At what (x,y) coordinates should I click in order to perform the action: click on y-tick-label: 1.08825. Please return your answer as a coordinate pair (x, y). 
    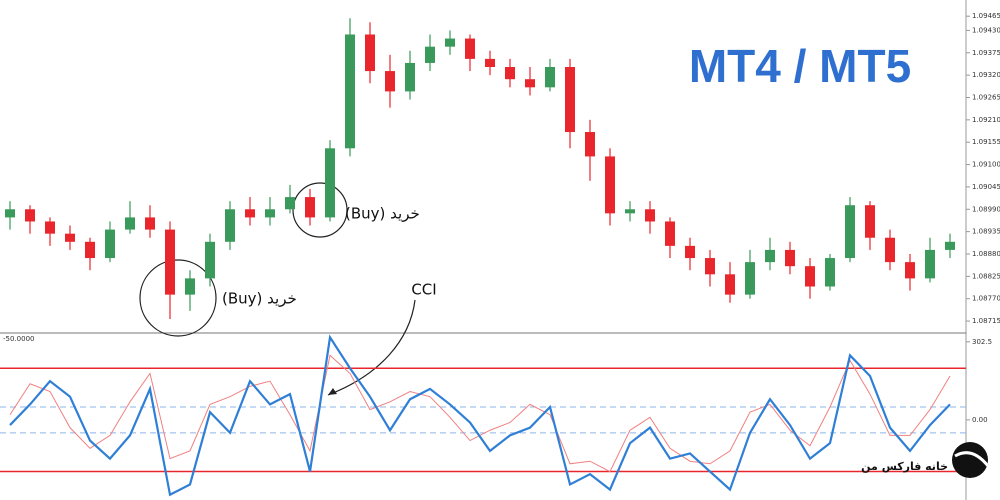
    Looking at the image, I should click on (986, 276).